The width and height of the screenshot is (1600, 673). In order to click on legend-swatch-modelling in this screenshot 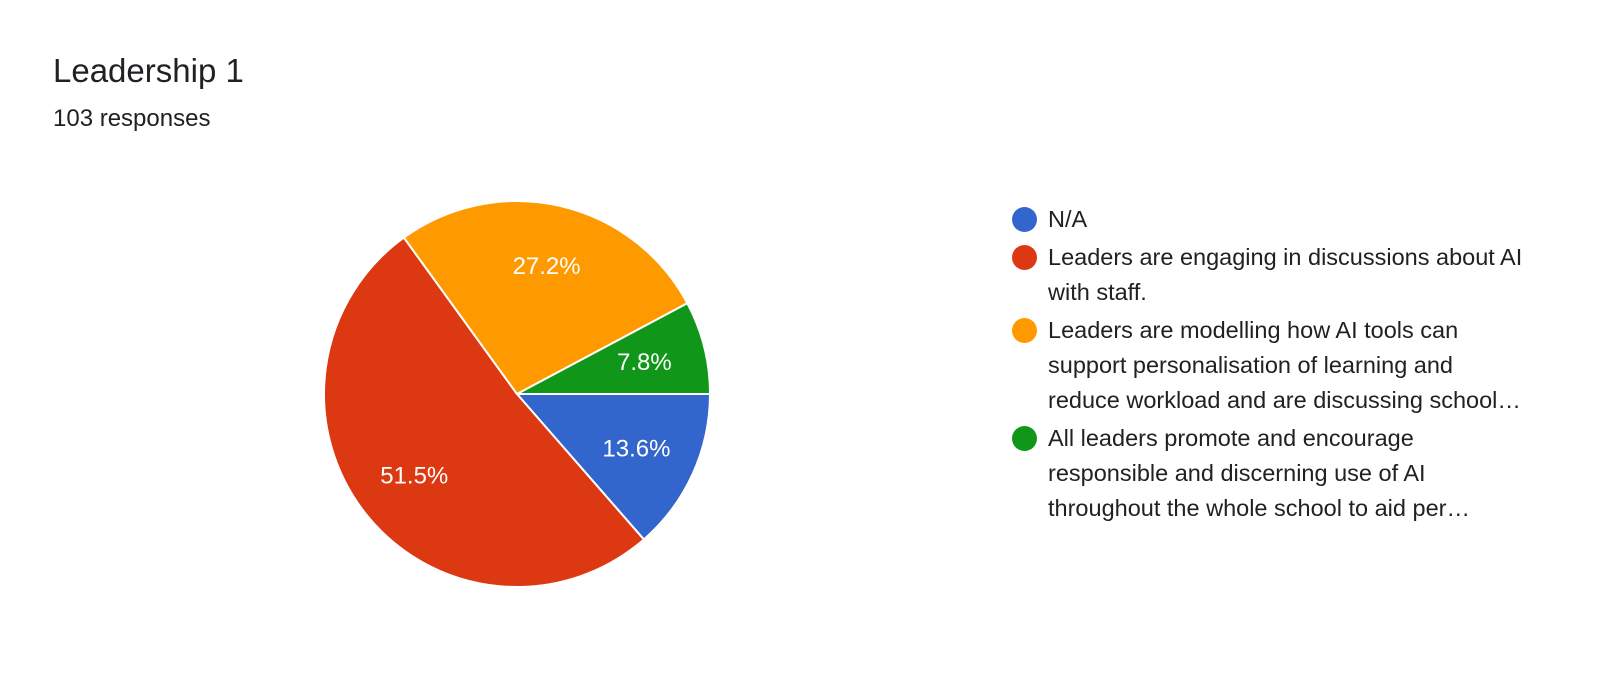, I will do `click(1024, 330)`.